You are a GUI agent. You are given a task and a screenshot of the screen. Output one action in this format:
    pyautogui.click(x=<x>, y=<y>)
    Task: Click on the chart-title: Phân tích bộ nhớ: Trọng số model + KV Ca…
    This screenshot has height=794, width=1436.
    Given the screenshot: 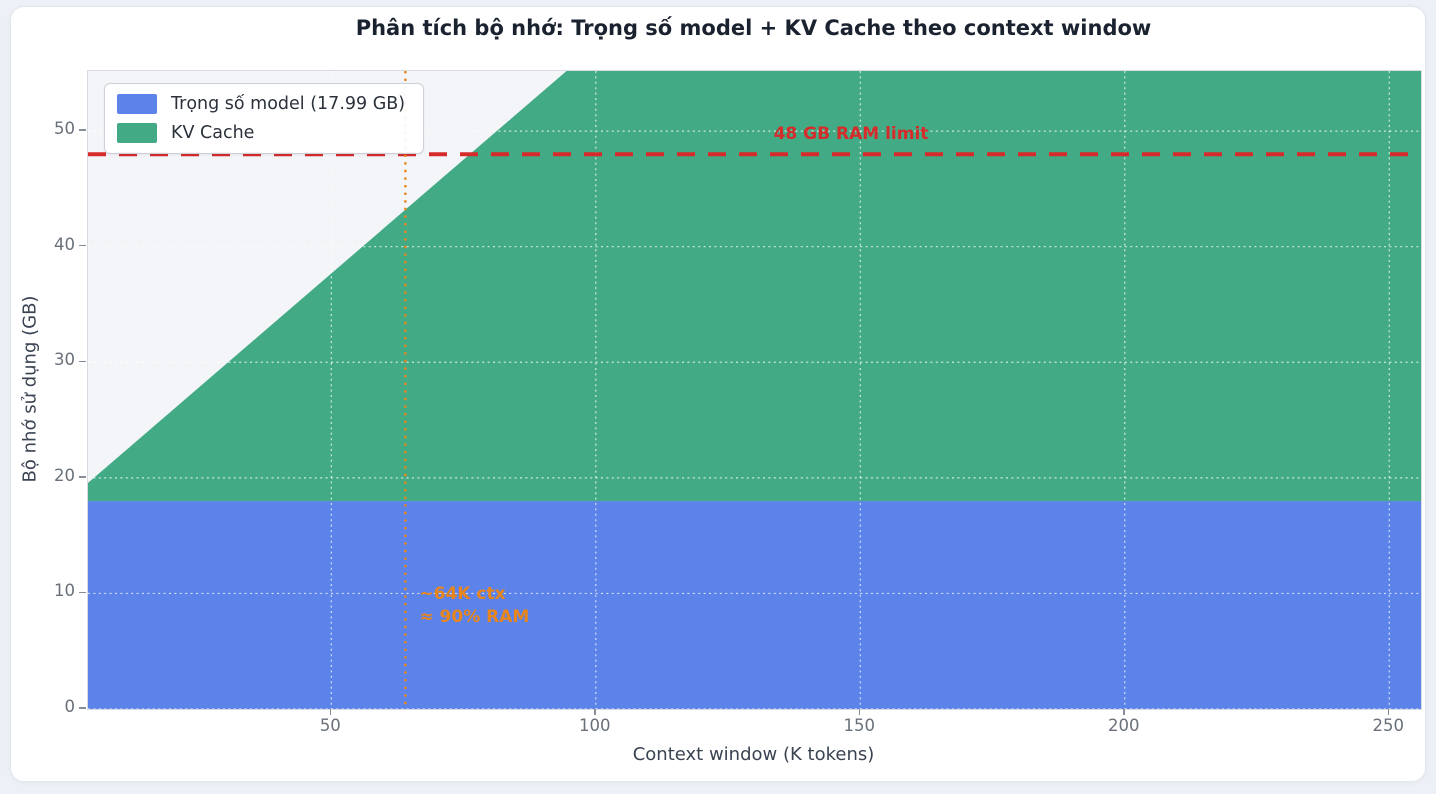 What is the action you would take?
    pyautogui.click(x=753, y=28)
    